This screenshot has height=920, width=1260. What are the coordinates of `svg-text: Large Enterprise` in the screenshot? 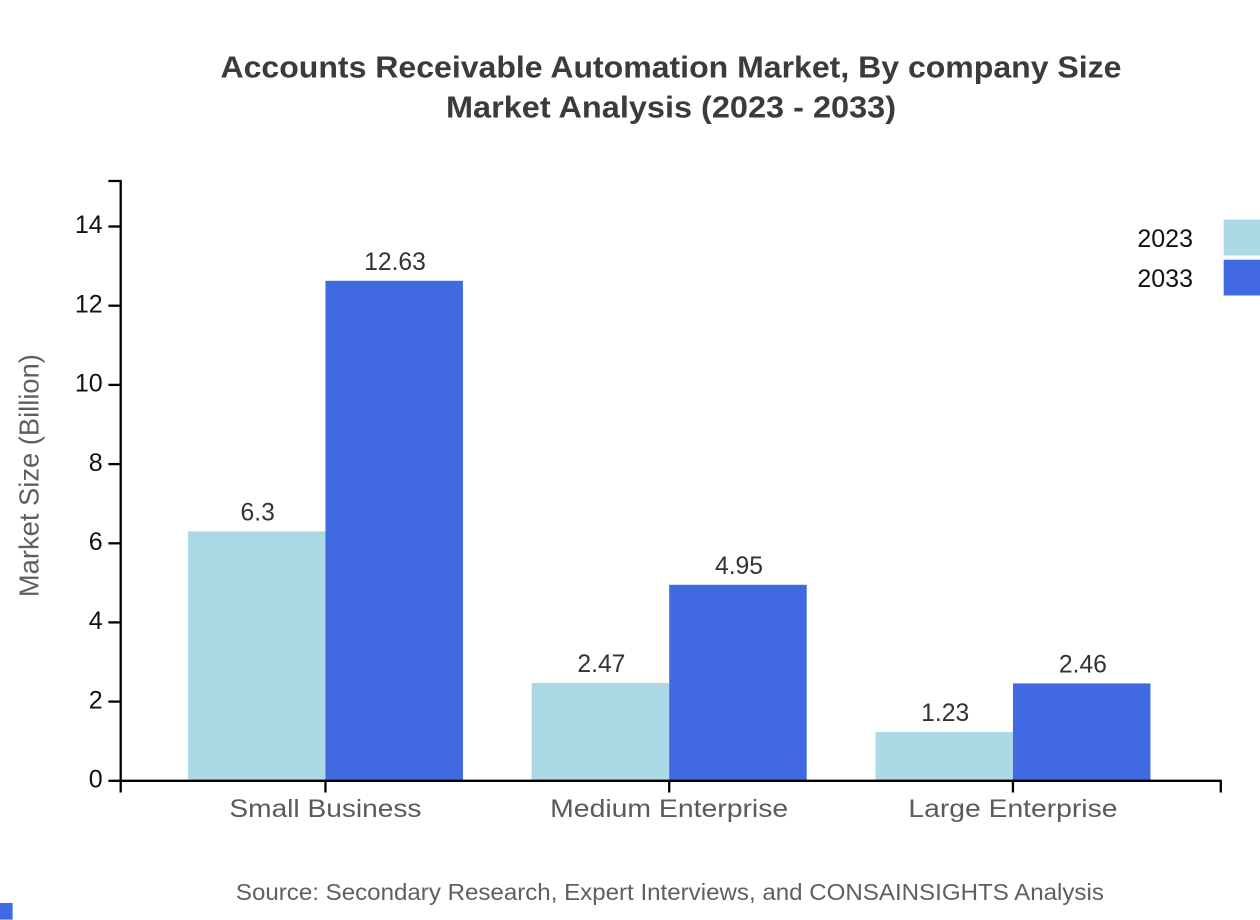 It's located at (1012, 809).